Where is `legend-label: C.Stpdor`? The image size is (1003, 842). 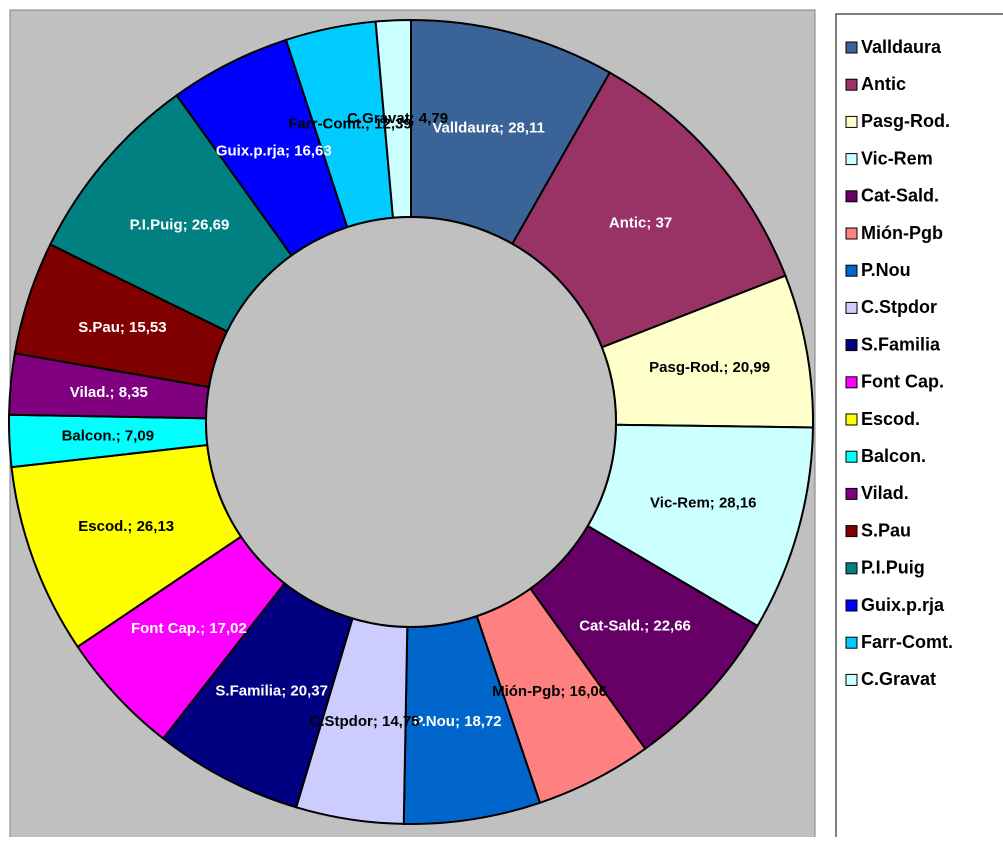
legend-label: C.Stpdor is located at coordinates (899, 307).